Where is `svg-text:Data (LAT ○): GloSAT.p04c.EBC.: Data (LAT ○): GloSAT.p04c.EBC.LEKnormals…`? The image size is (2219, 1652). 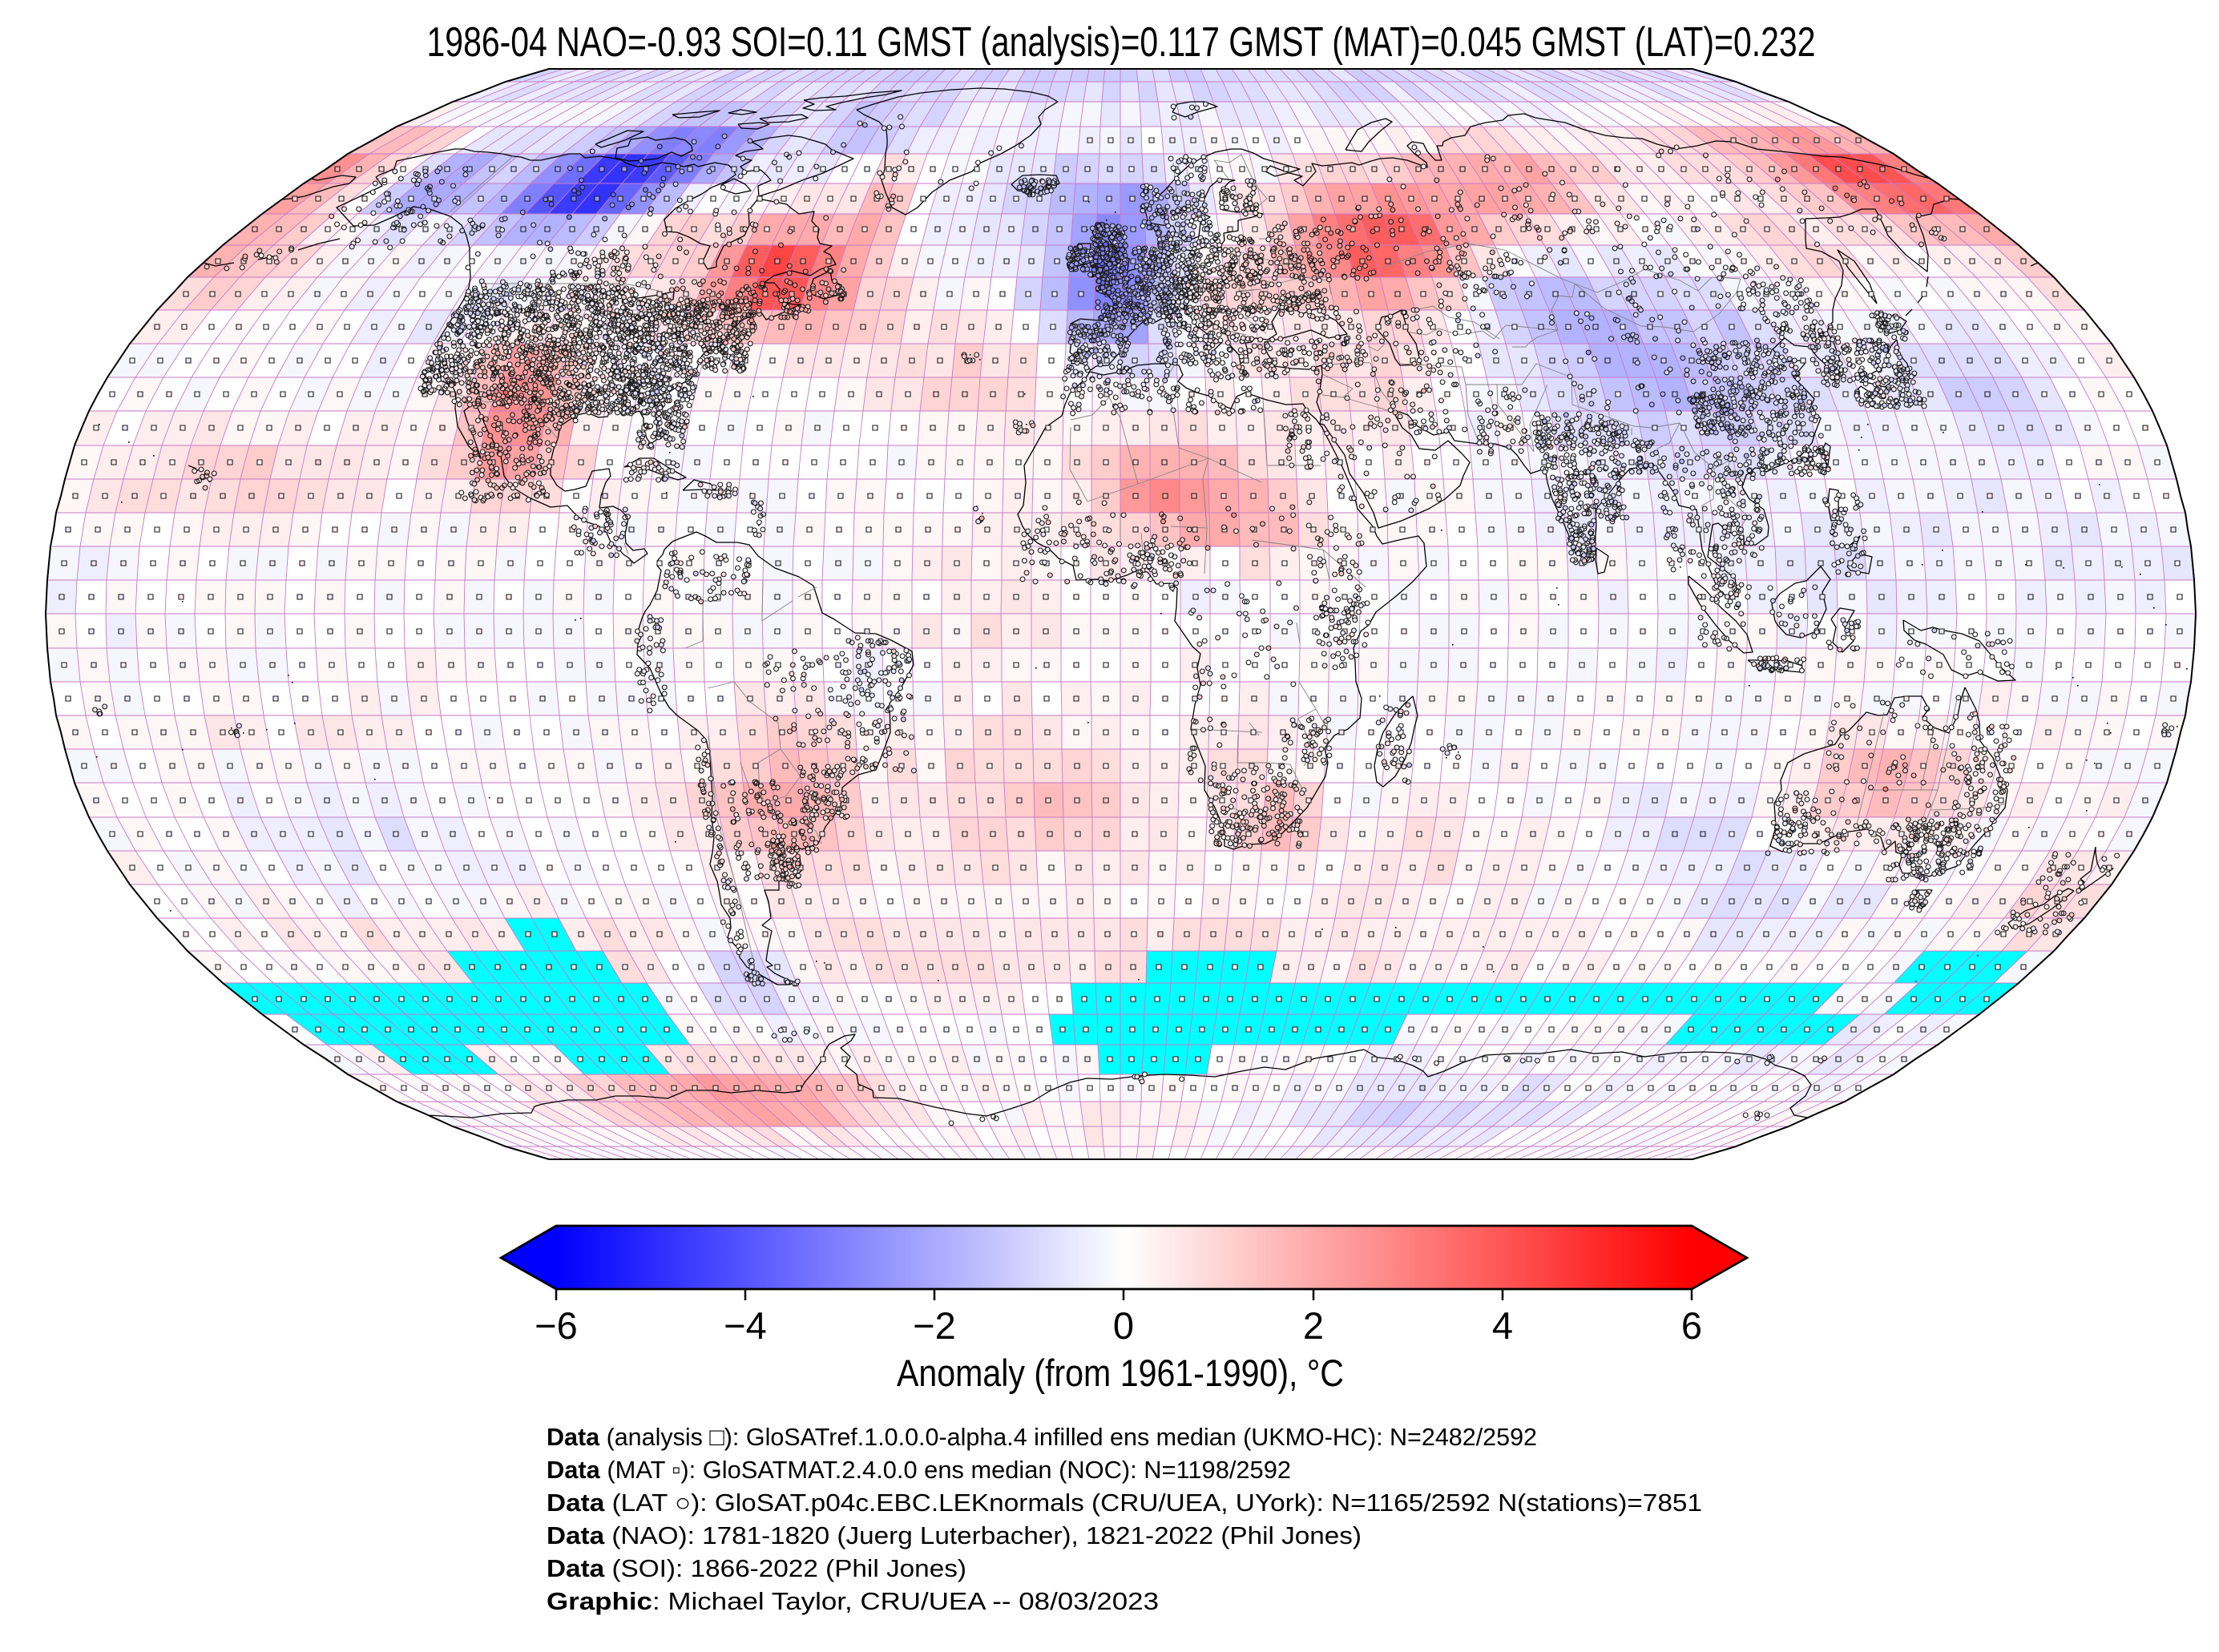
svg-text:Data (LAT ○): GloSAT.p04c.EBC.: Data (LAT ○): GloSAT.p04c.EBC.LEKnormals… is located at coordinates (1124, 1503).